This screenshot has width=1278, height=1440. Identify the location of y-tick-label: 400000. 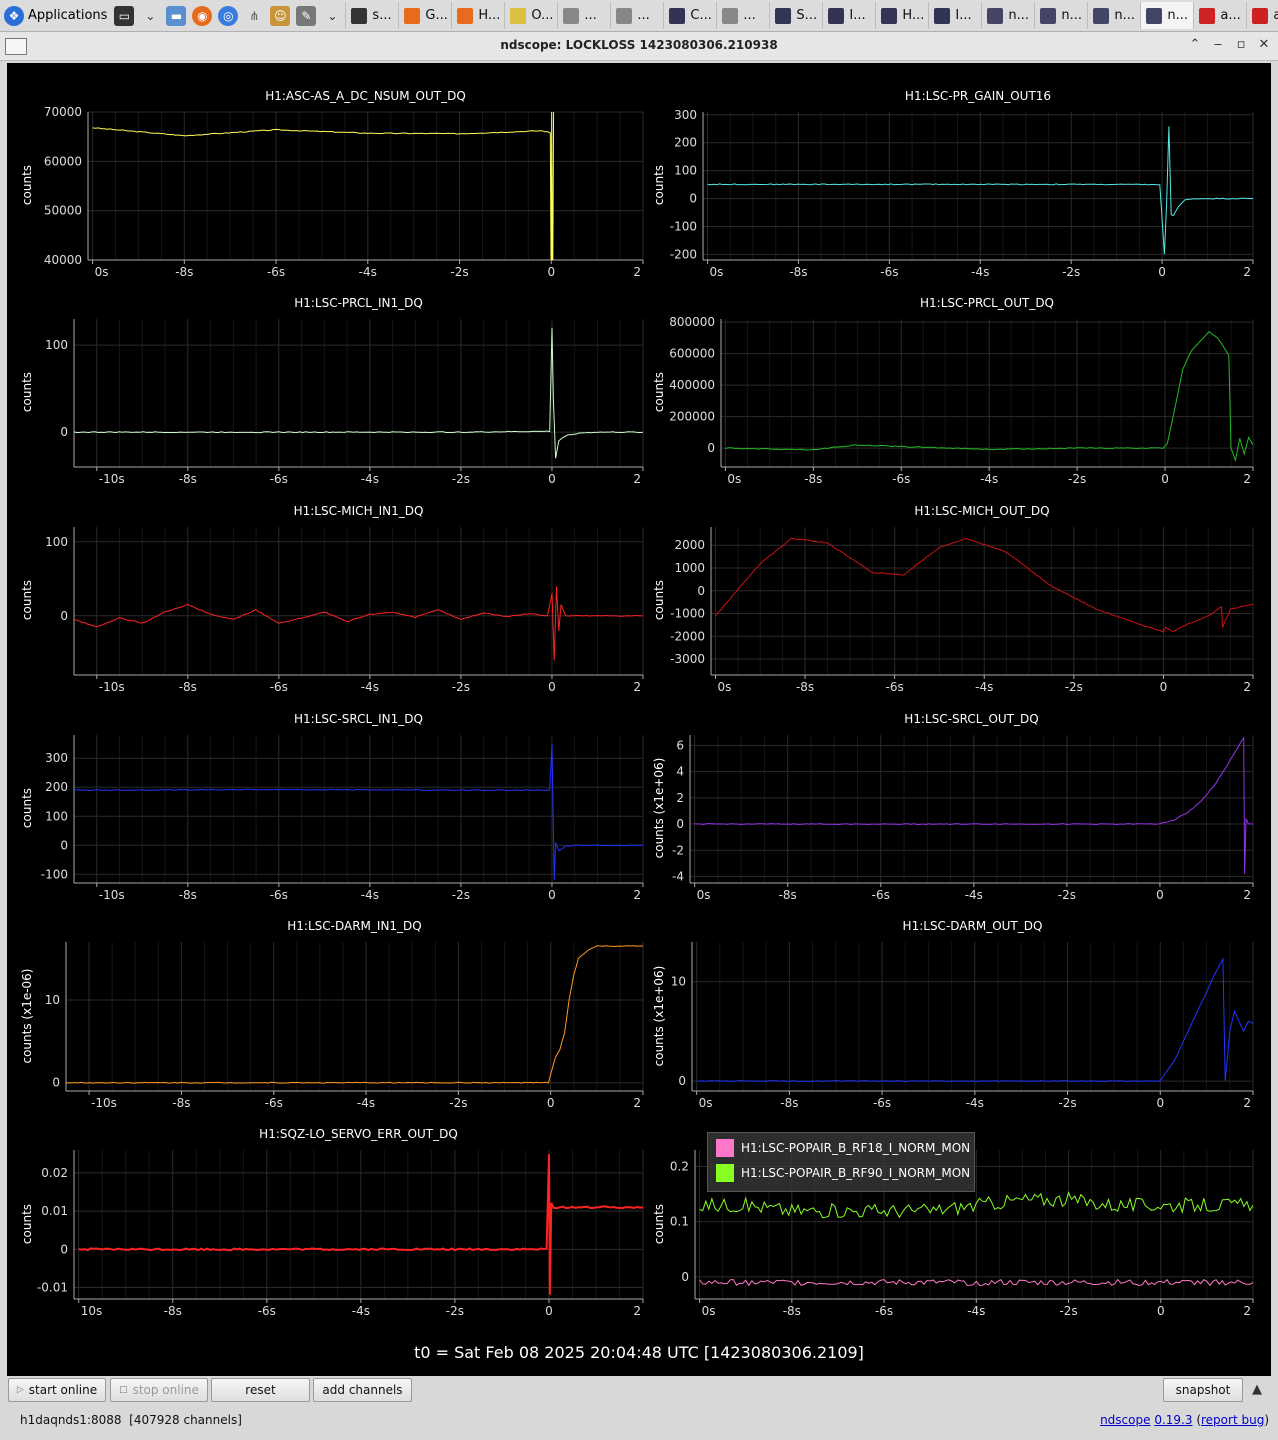
(692, 385).